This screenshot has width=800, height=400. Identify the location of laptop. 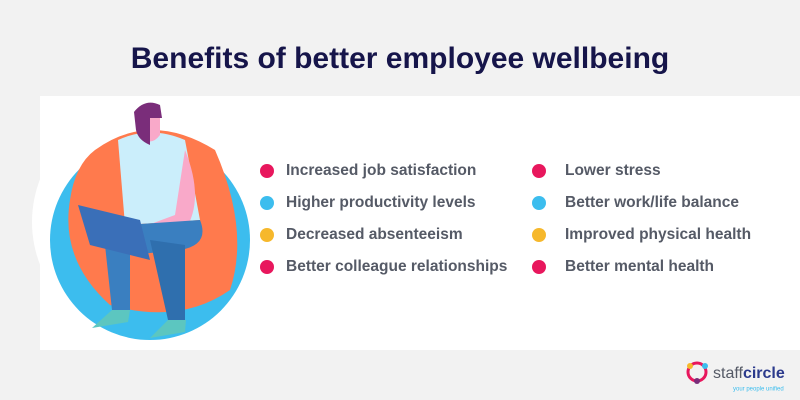
(114, 232).